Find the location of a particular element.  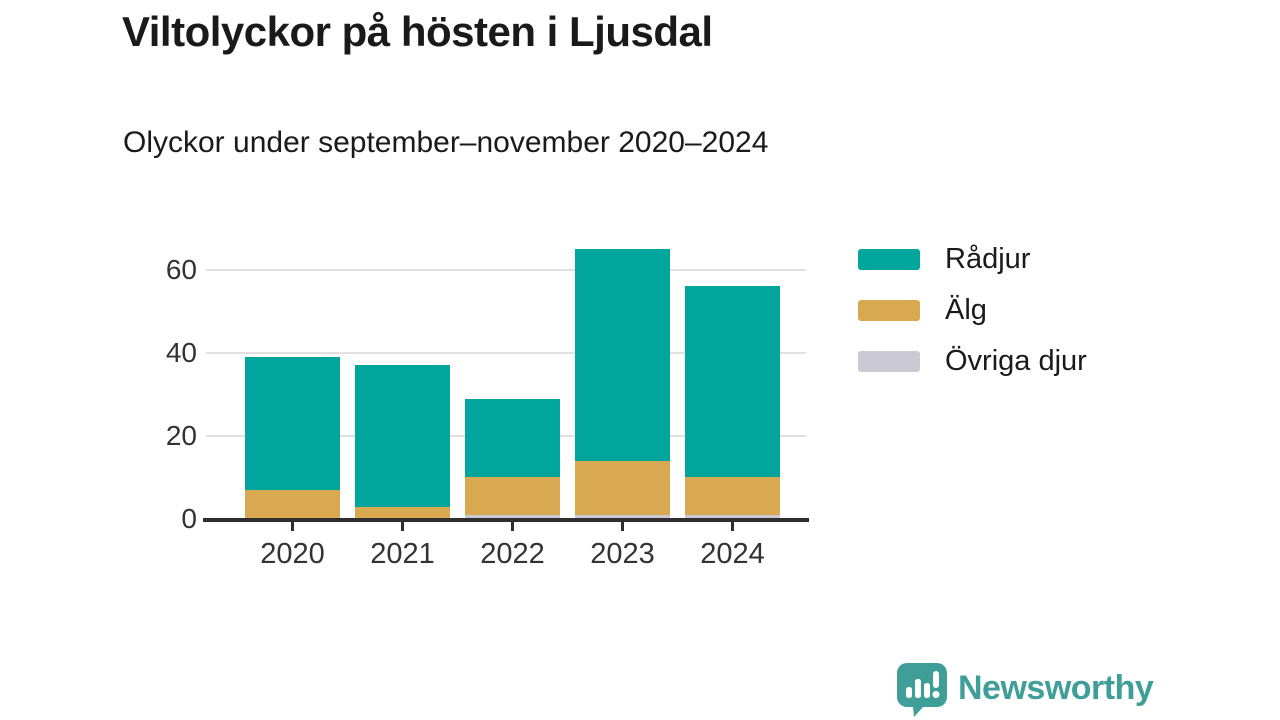

legend-swatch-radjur is located at coordinates (889, 259).